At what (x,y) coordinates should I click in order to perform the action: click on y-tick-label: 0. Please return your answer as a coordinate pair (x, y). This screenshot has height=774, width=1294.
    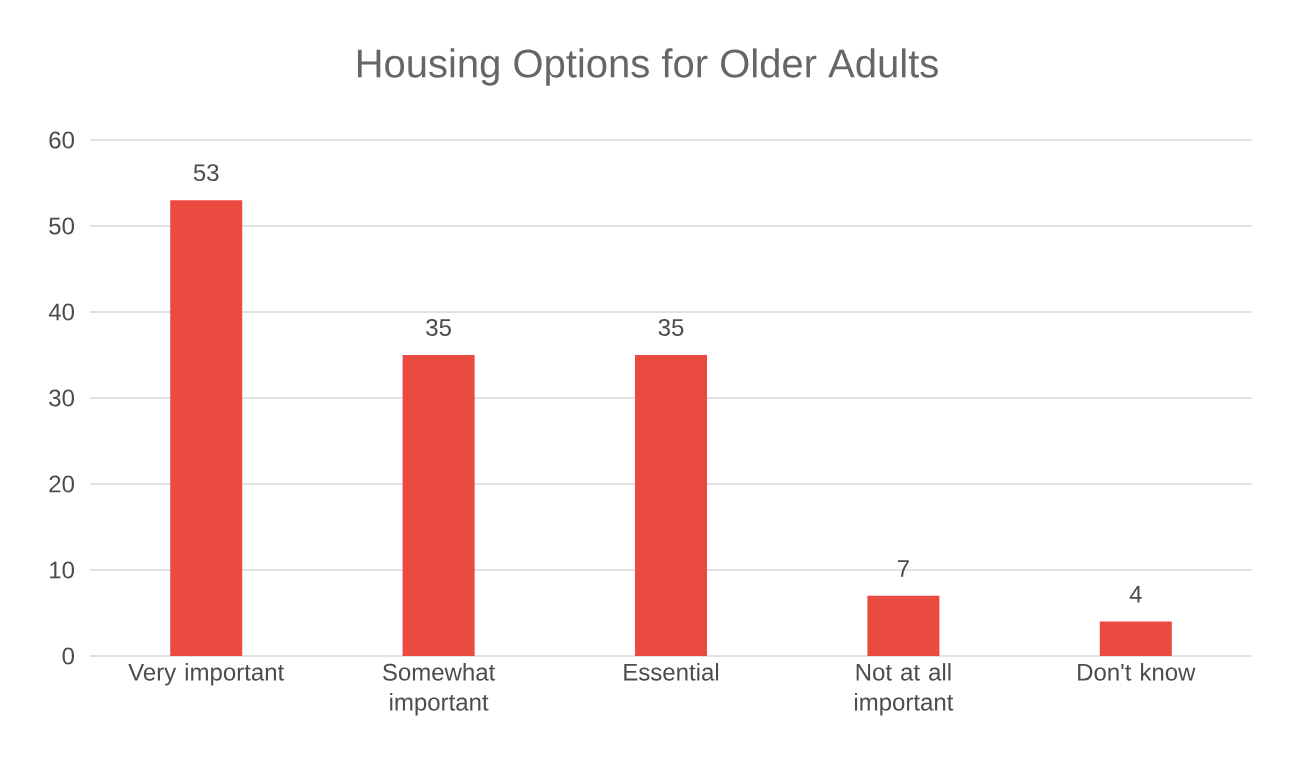
    Looking at the image, I should click on (68, 656).